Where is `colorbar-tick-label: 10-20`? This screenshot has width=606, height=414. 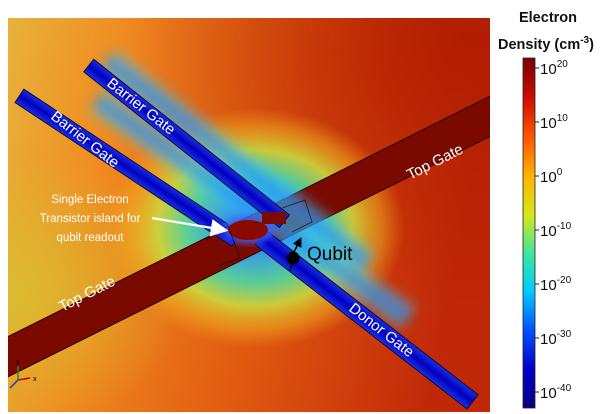
colorbar-tick-label: 10-20 is located at coordinates (556, 284).